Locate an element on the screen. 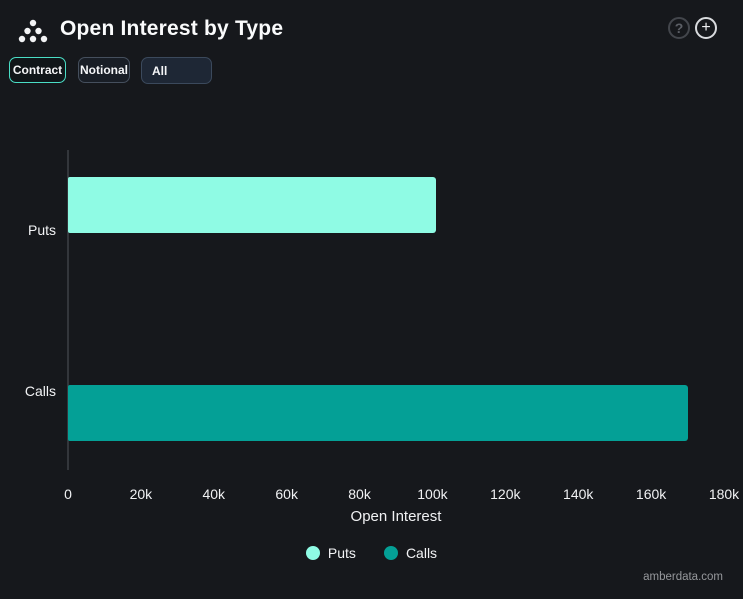 The image size is (743, 599). legend-label-calls: Calls is located at coordinates (421, 553).